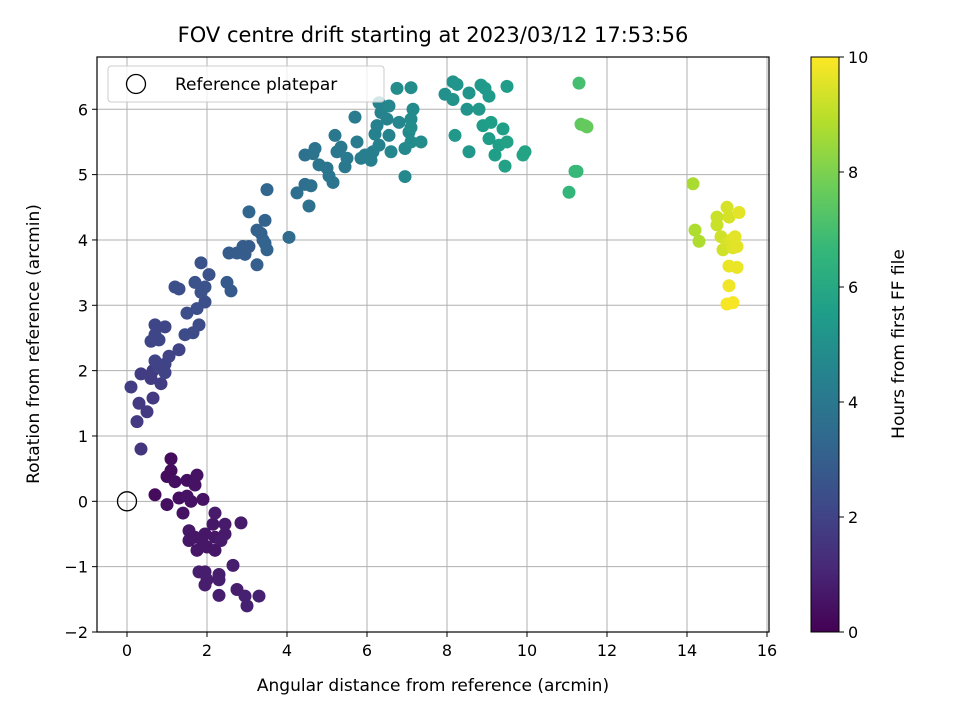  What do you see at coordinates (76, 567) in the screenshot?
I see `y-tick-label: −1` at bounding box center [76, 567].